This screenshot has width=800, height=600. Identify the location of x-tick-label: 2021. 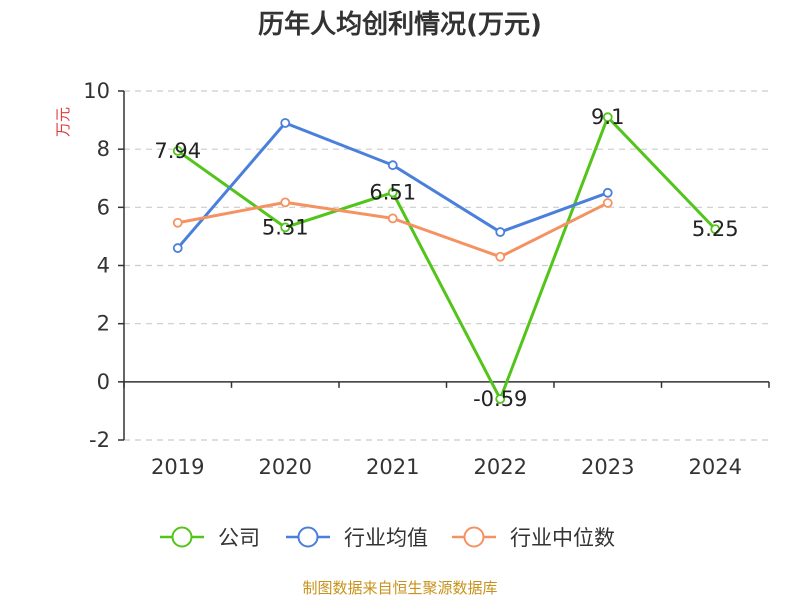
(392, 467).